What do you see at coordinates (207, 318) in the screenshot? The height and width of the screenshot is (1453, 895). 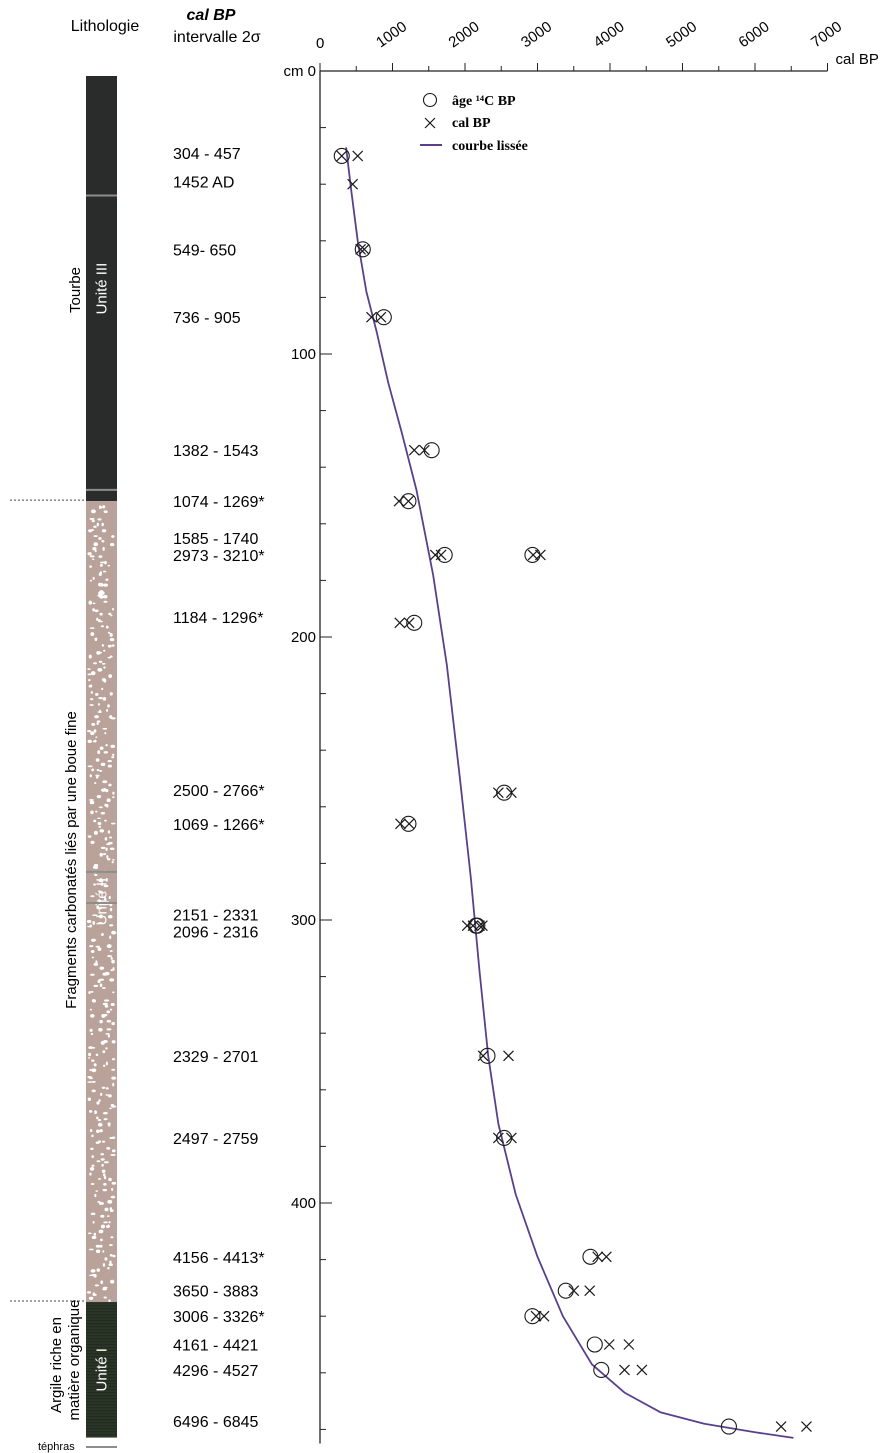 I see `date-label: 736 - 905` at bounding box center [207, 318].